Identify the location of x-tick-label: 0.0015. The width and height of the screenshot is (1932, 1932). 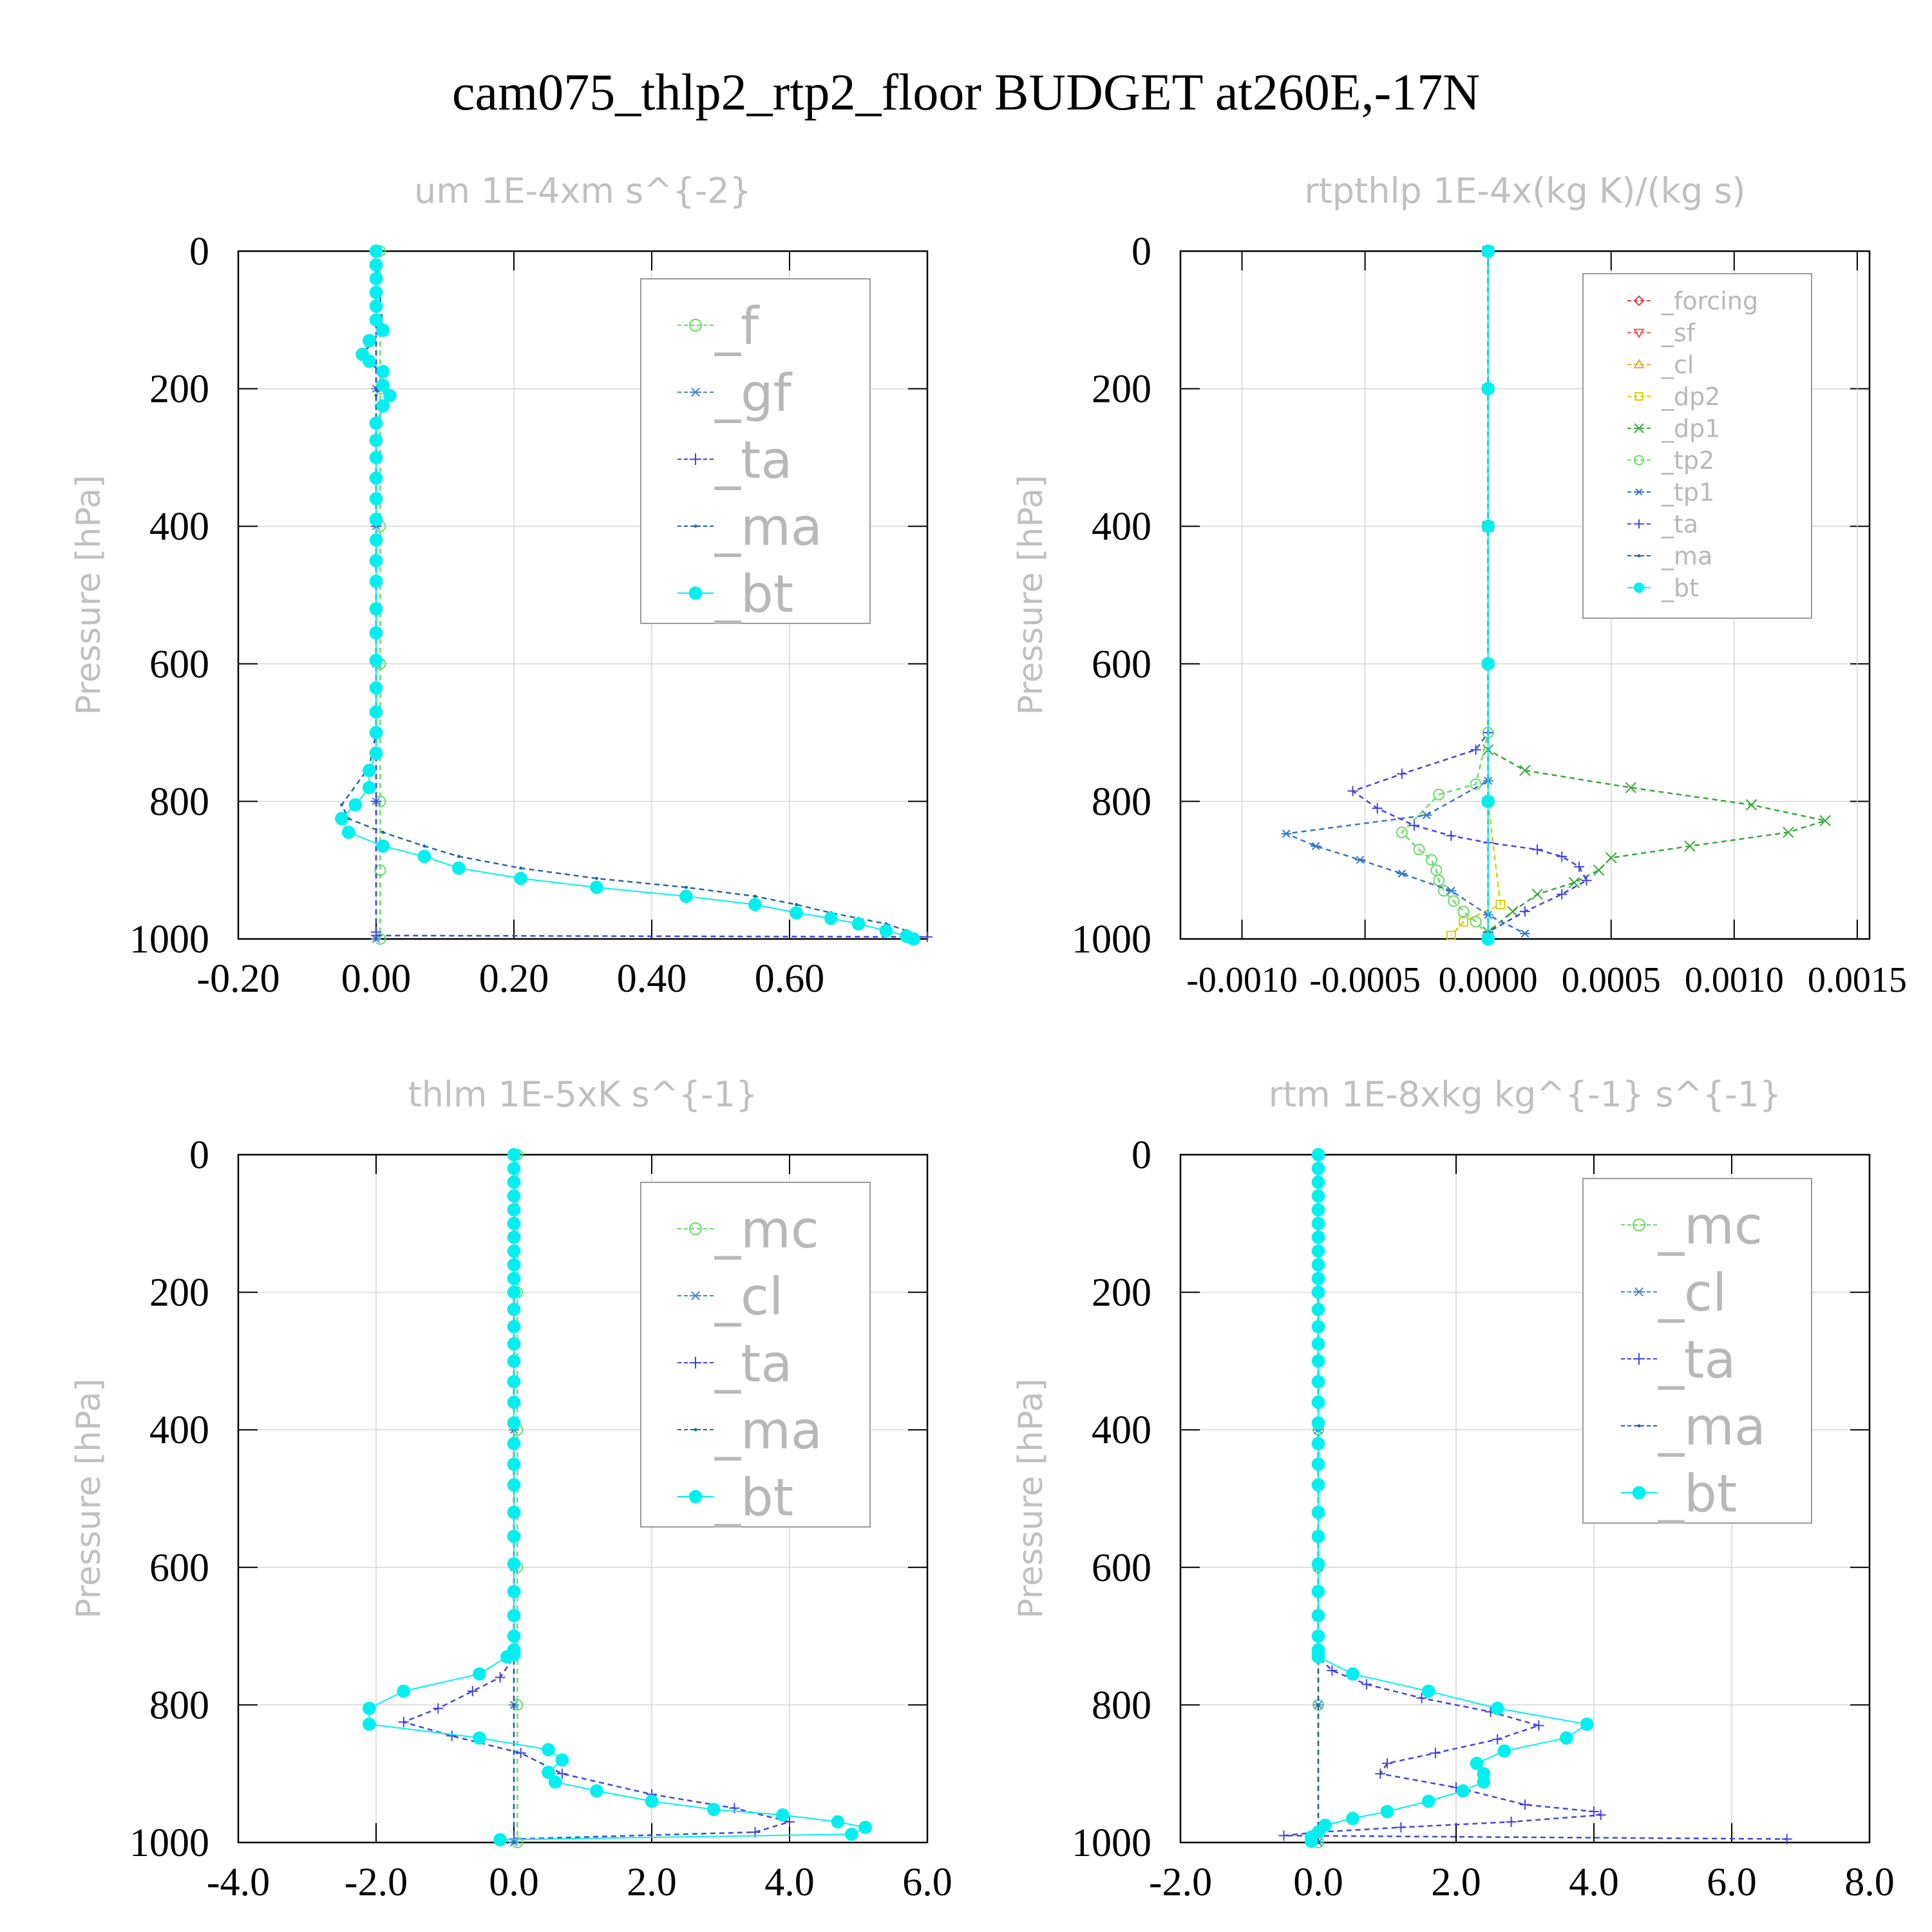
(1857, 980).